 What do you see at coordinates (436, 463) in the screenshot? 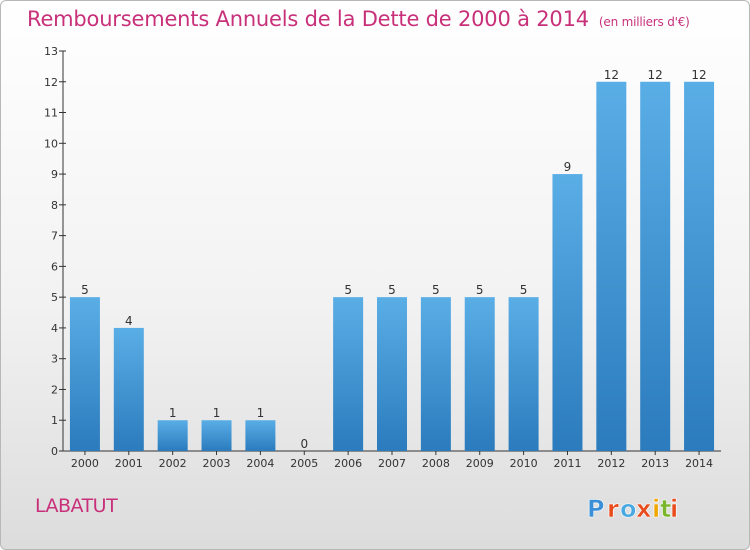
I see `x-tick-label: 2008` at bounding box center [436, 463].